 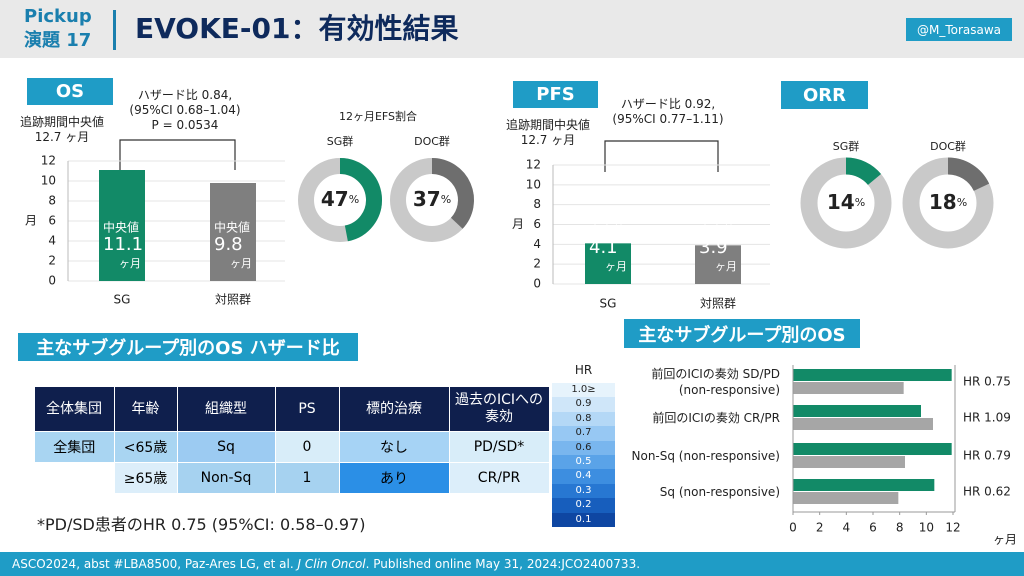 I want to click on donut-value: 14%, so click(x=846, y=202).